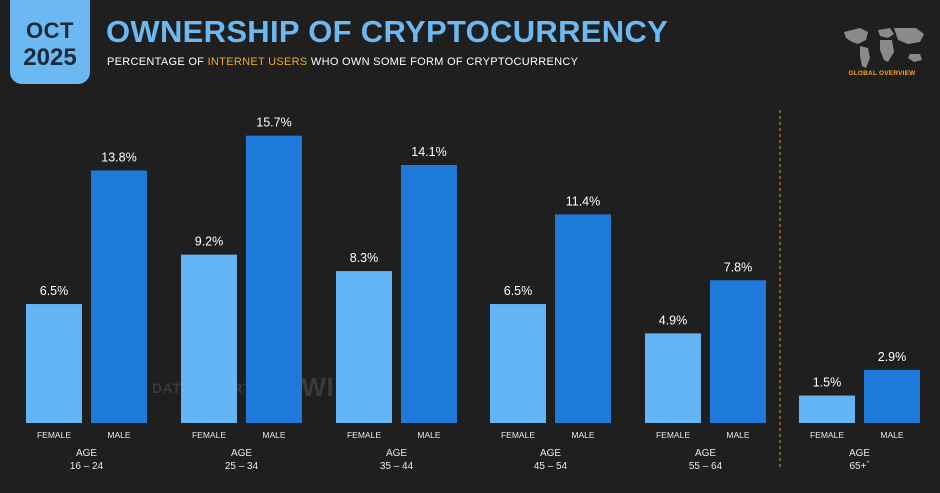 The image size is (940, 493). What do you see at coordinates (673, 320) in the screenshot?
I see `data-label-female: 4.9%` at bounding box center [673, 320].